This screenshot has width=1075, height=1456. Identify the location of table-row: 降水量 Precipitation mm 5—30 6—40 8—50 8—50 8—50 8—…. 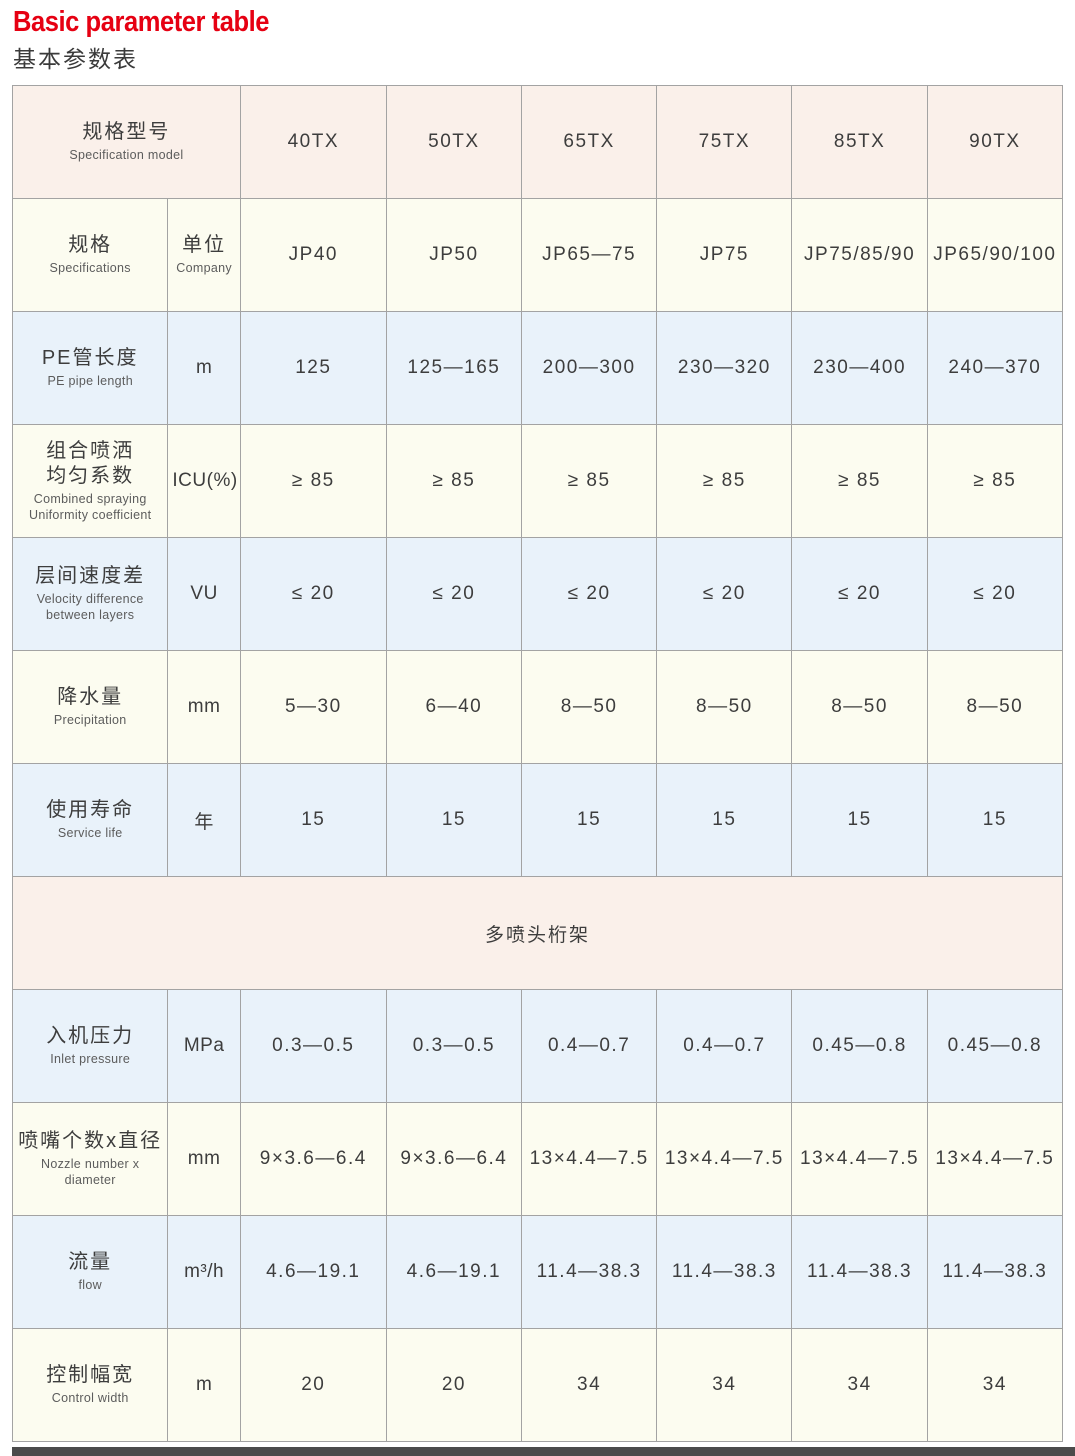
(537, 707).